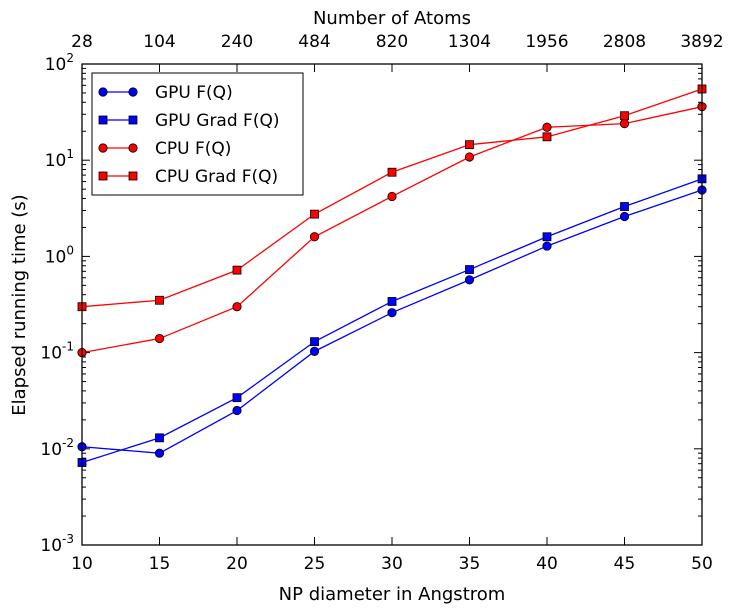 The width and height of the screenshot is (736, 613). I want to click on y-tick-label: 10⁻², so click(57, 448).